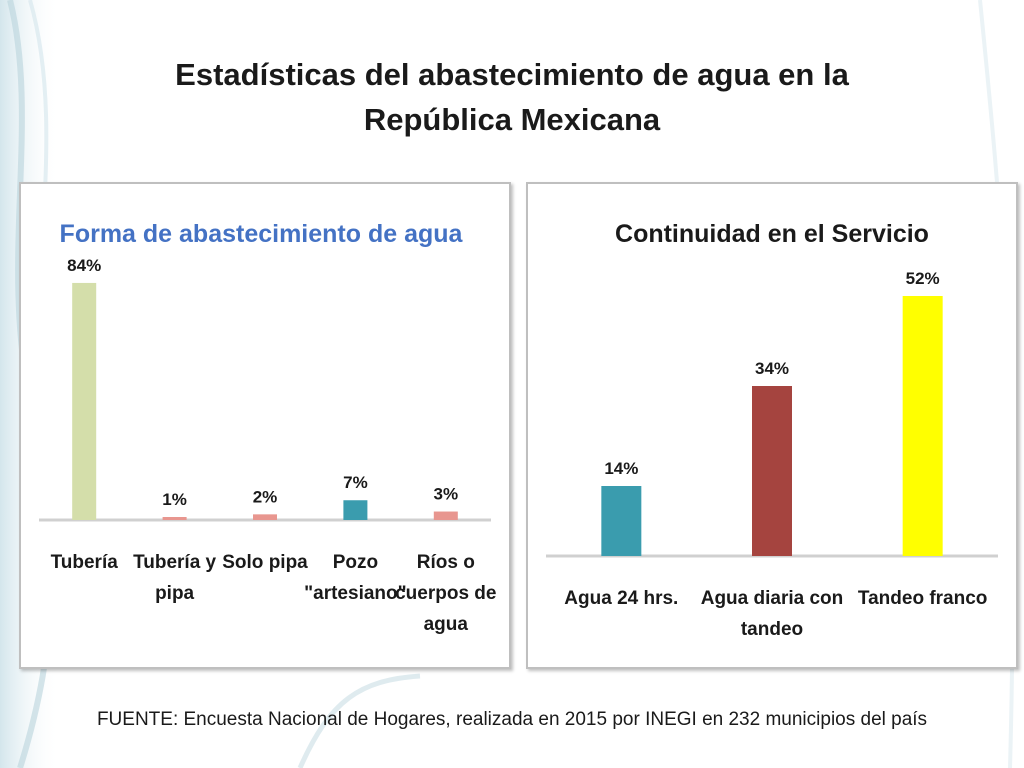 The width and height of the screenshot is (1024, 768). What do you see at coordinates (355, 593) in the screenshot?
I see `category-label-4-line-2: "artesiano"` at bounding box center [355, 593].